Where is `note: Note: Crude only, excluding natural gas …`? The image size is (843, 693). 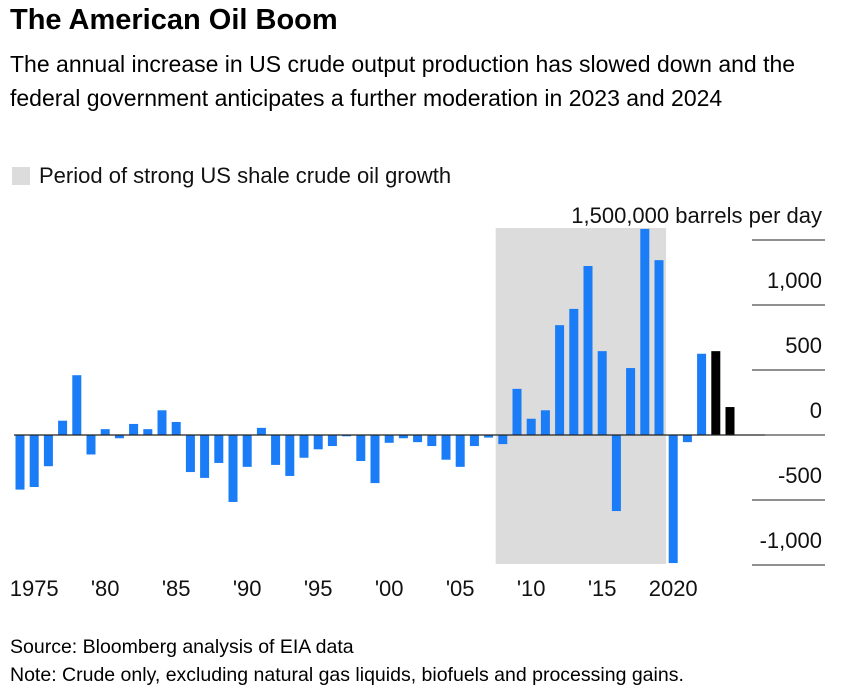 note: Note: Crude only, excluding natural gas … is located at coordinates (347, 675).